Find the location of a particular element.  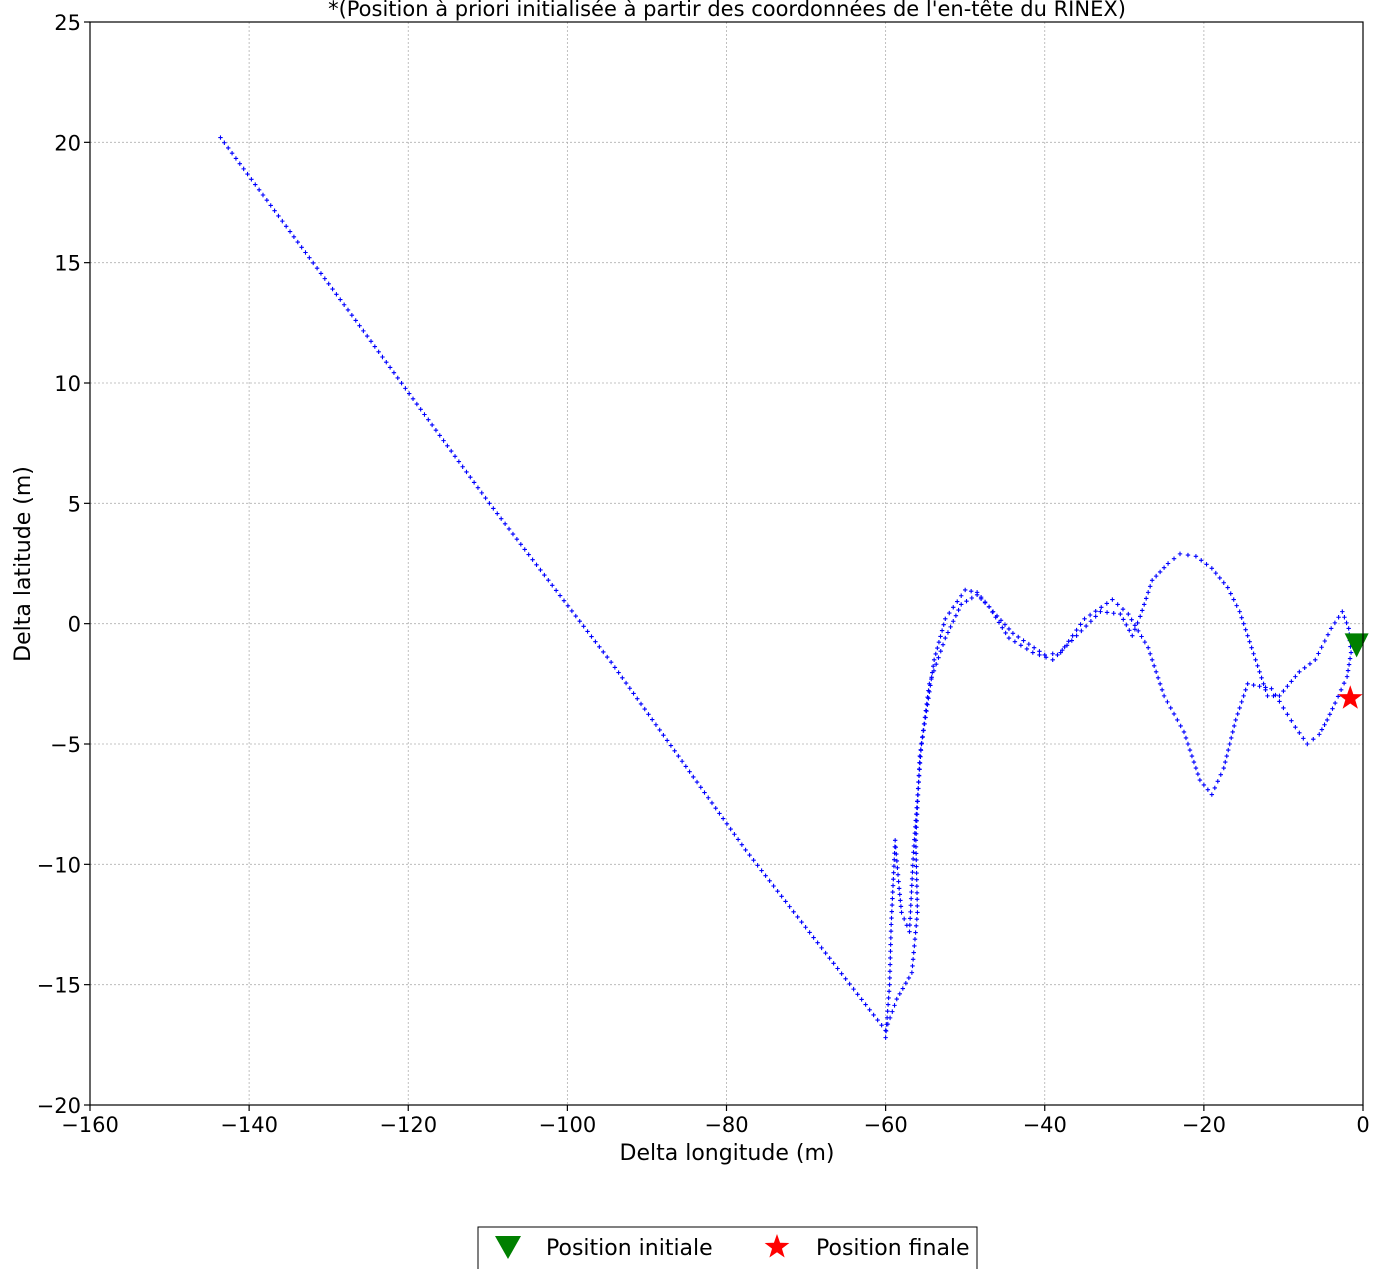

x-tick-label: −40 is located at coordinates (1045, 1125).